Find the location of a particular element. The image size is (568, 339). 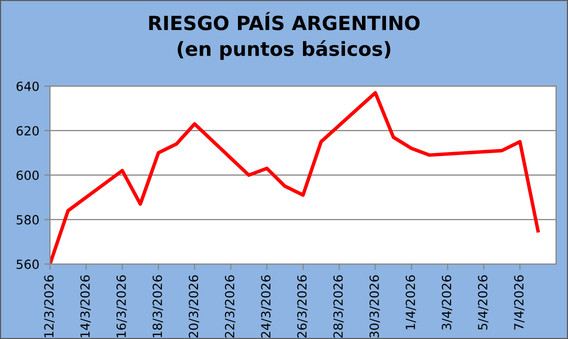

x-tick-label: 5/4/2026 is located at coordinates (483, 302).